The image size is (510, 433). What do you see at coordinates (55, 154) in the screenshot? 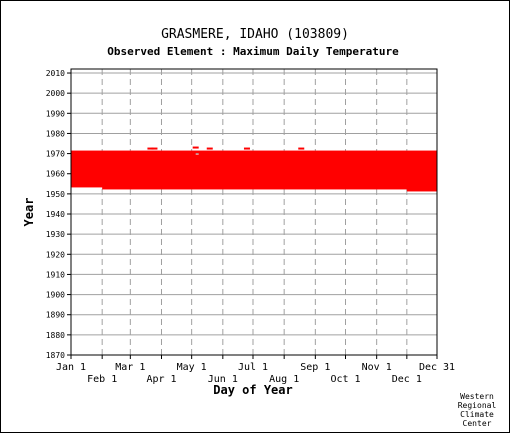
I see `y-tick-label: 1970` at bounding box center [55, 154].